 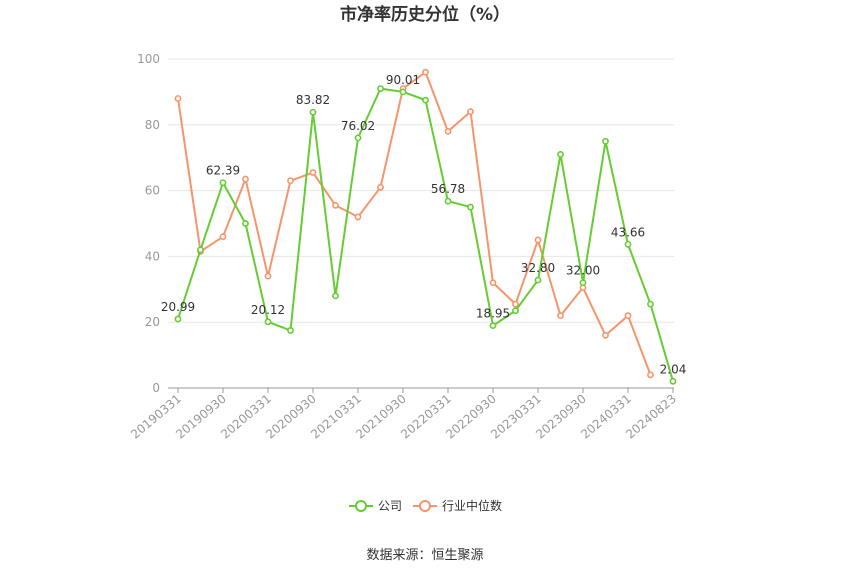 I want to click on source-note: 数据来源：恒生聚源, so click(x=424, y=555).